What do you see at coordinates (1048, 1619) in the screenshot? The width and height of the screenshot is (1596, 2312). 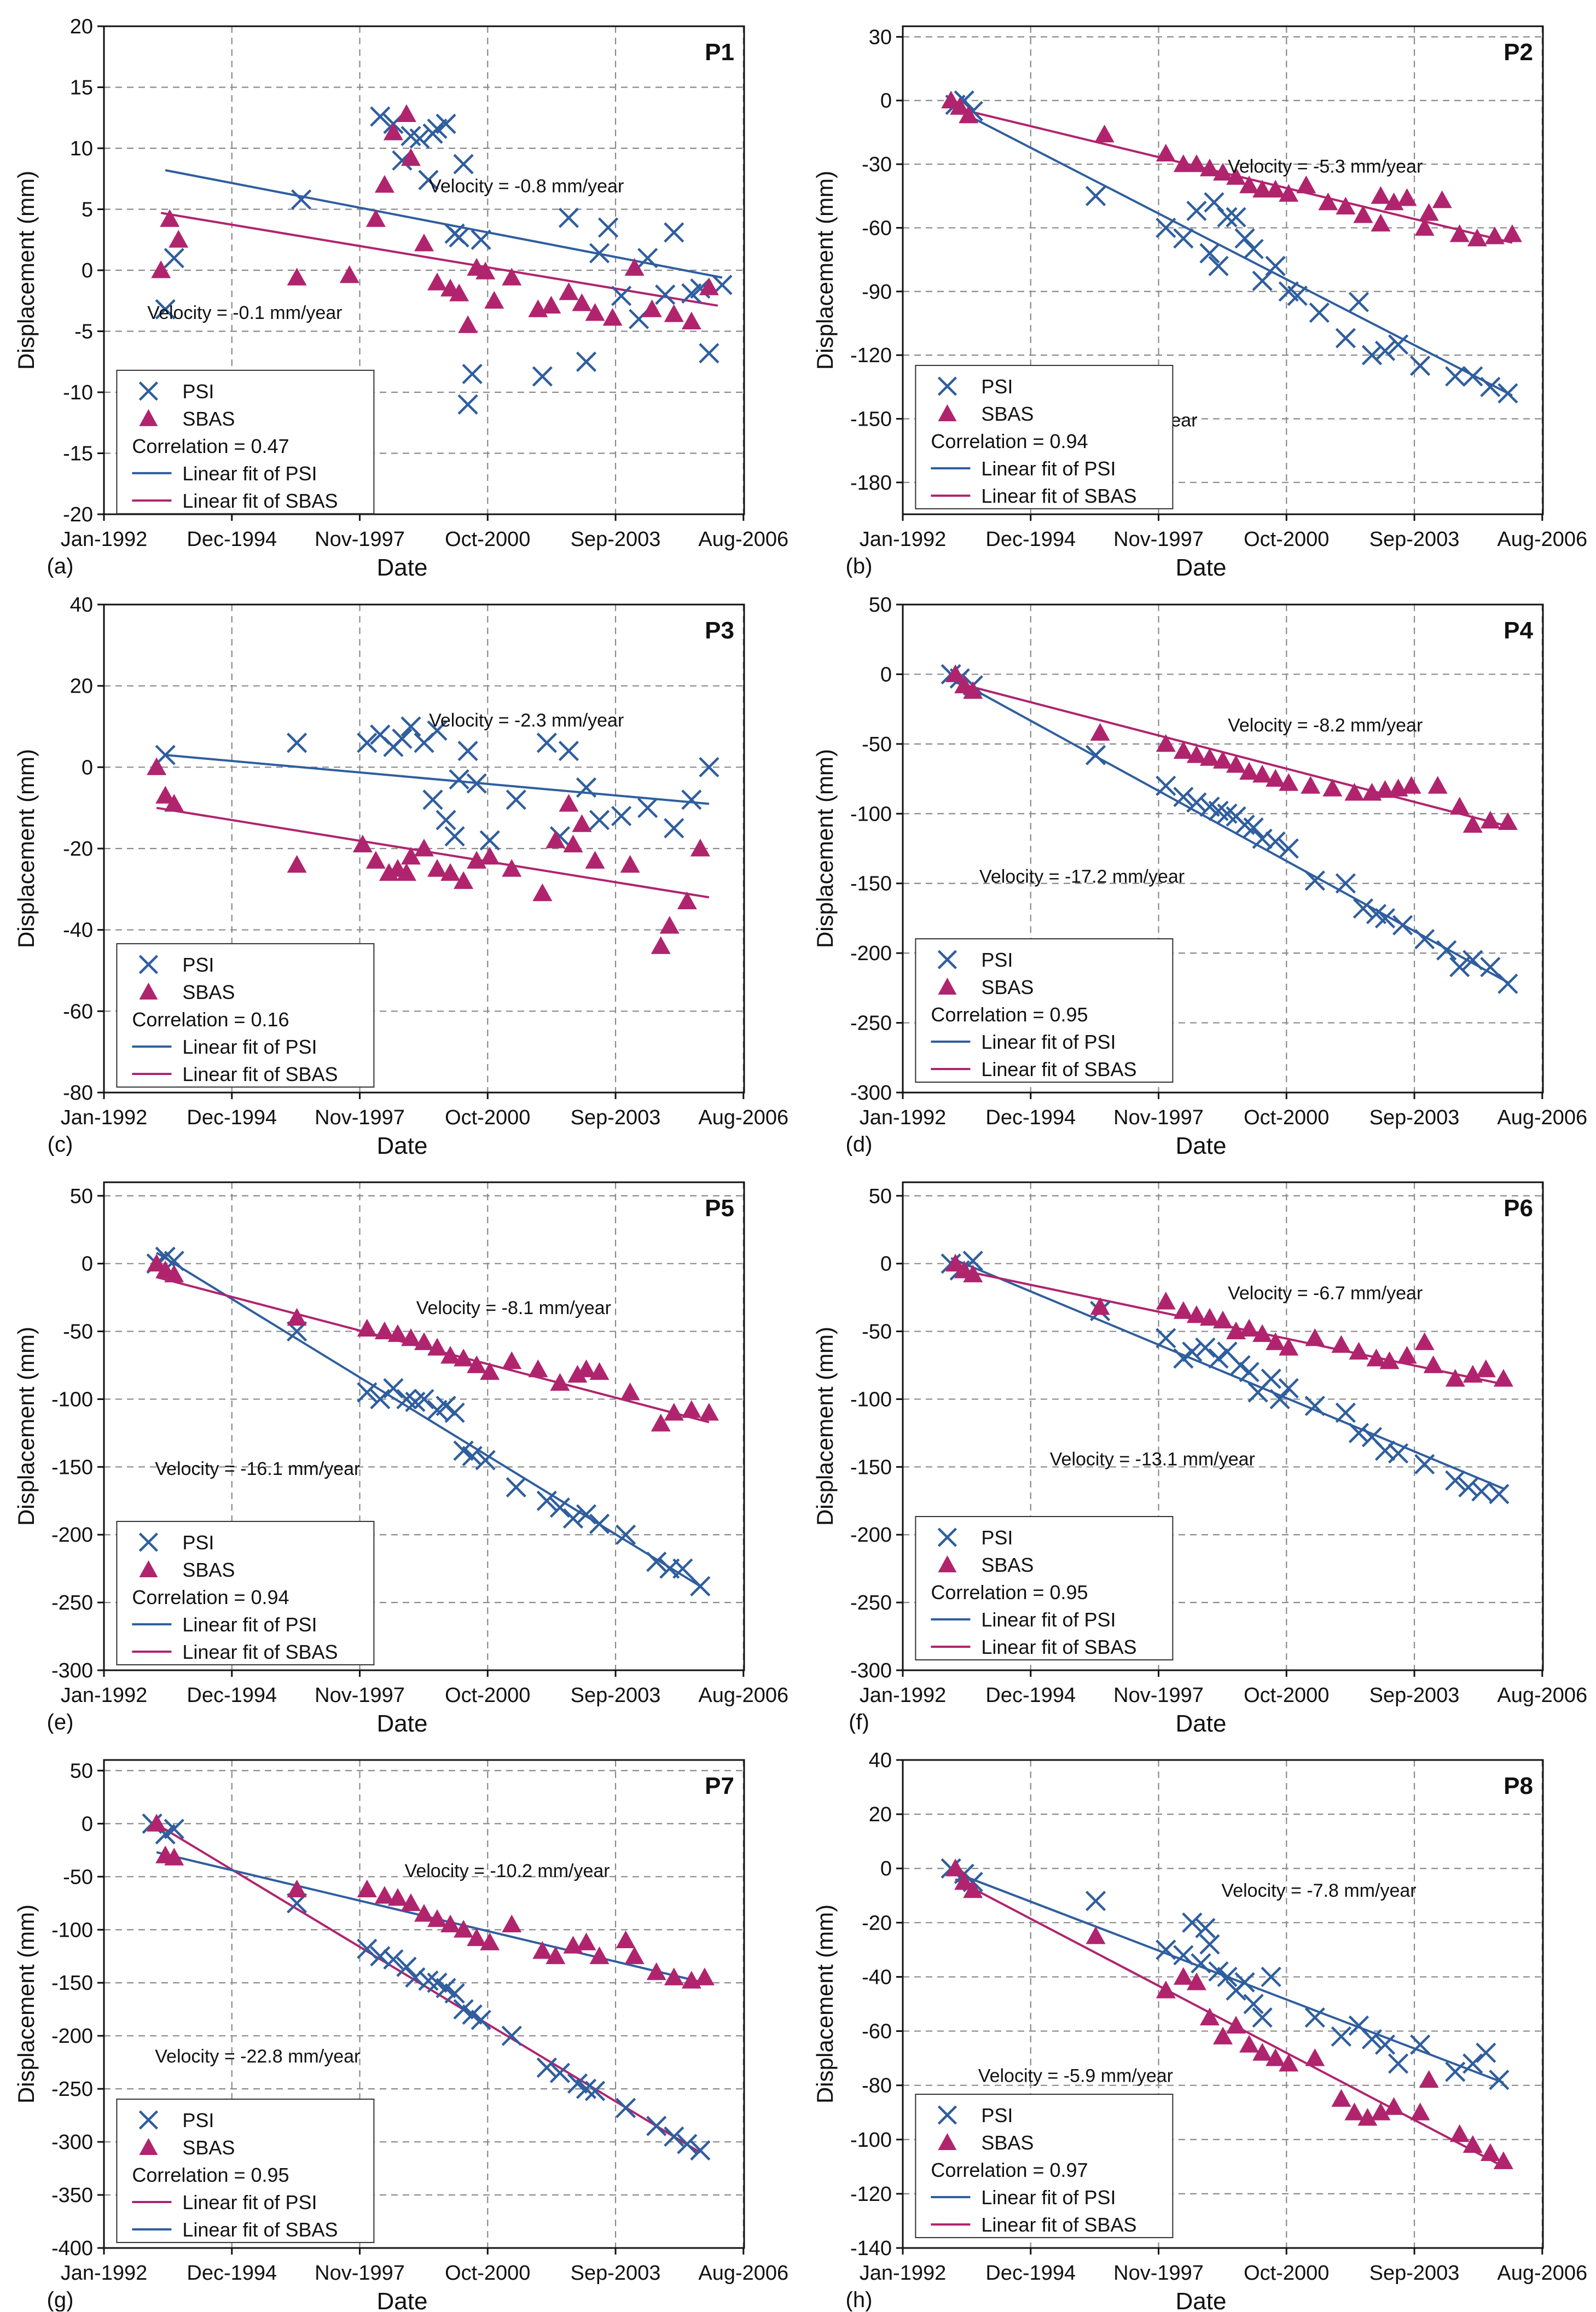 I see `legend-fit-a-label: Linear fit of PSI` at bounding box center [1048, 1619].